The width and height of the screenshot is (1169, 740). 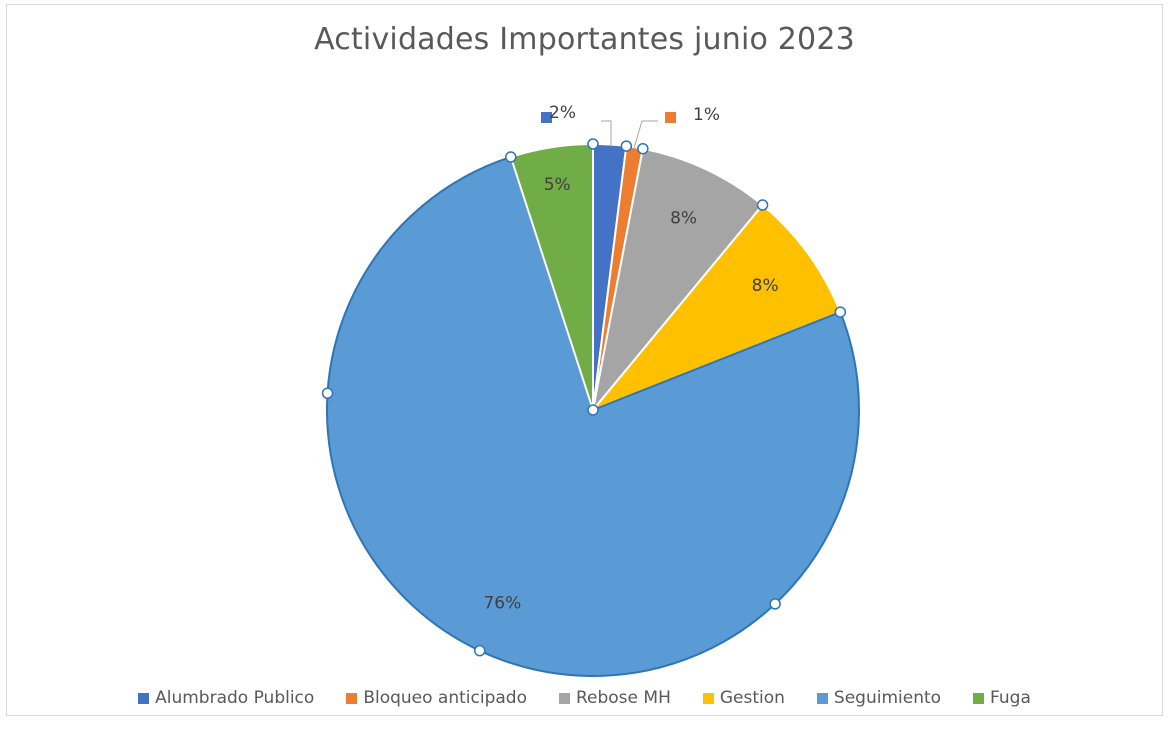 What do you see at coordinates (445, 698) in the screenshot?
I see `legend-label: Bloqueo anticipado` at bounding box center [445, 698].